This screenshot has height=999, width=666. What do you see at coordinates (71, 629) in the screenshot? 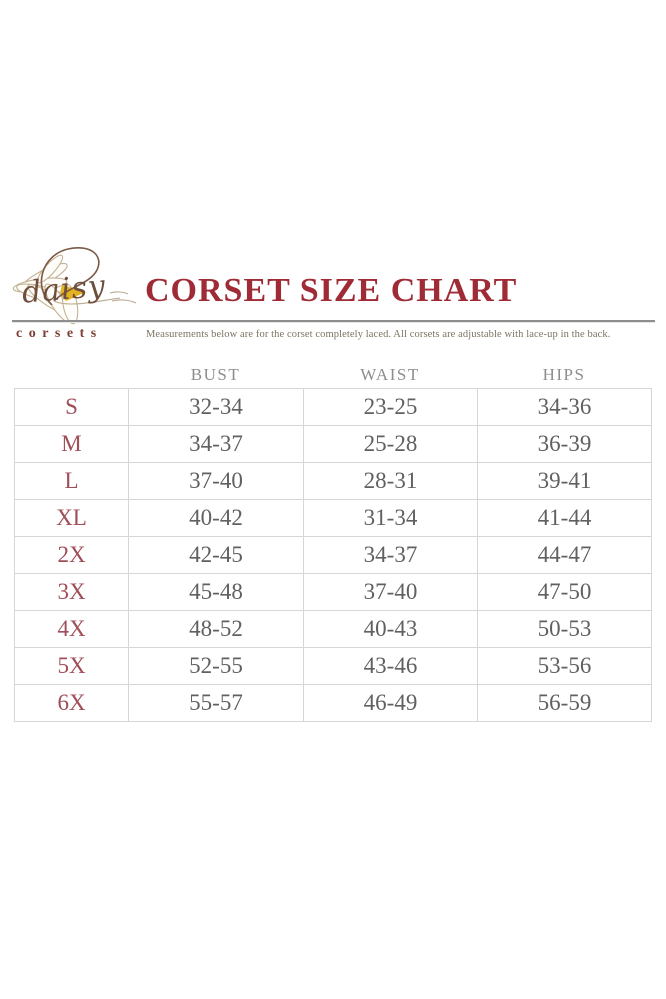
I see `size-label: 4X` at bounding box center [71, 629].